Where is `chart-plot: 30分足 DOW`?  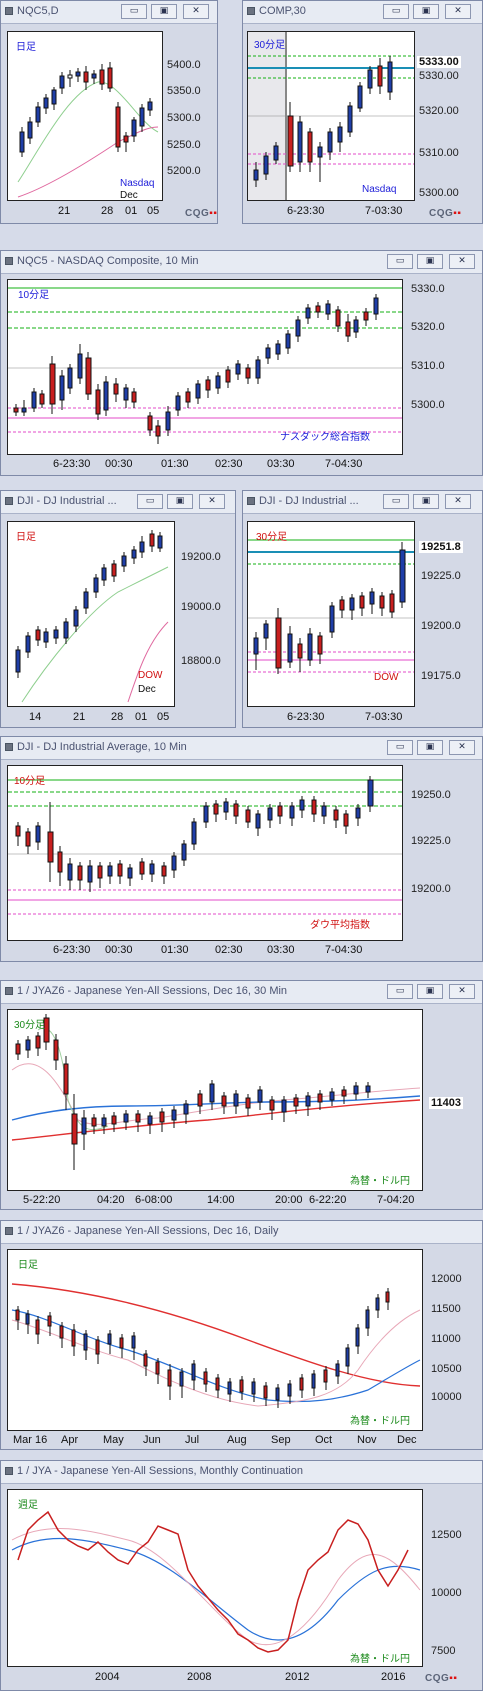 chart-plot: 30分足 DOW is located at coordinates (331, 614).